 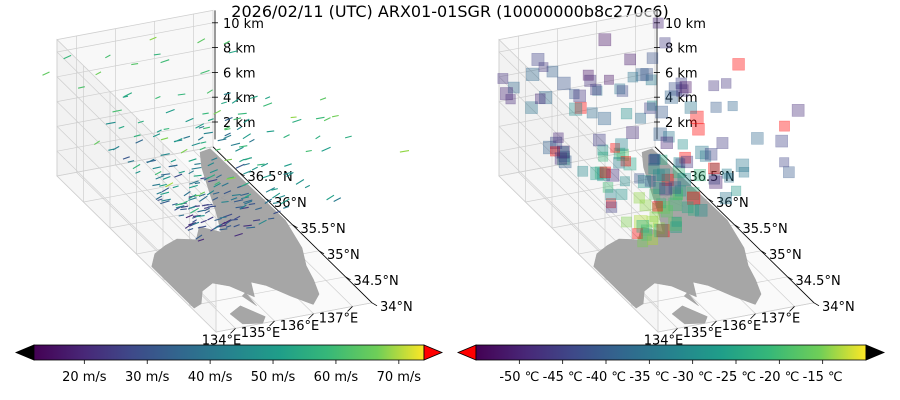 I want to click on z-tick-label: 8 km, so click(x=681, y=49).